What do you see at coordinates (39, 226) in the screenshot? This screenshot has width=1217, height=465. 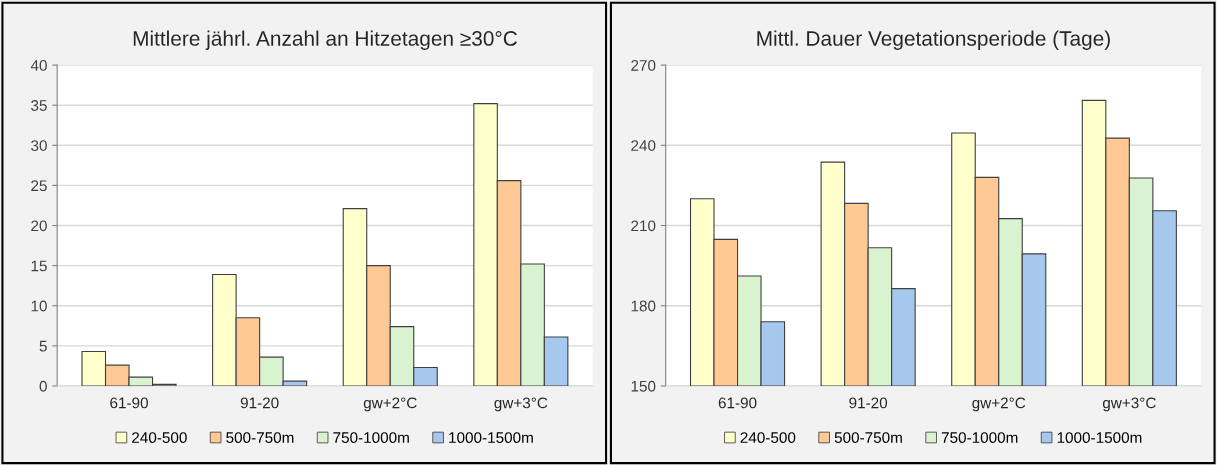 I see `y-tick-label: 20` at bounding box center [39, 226].